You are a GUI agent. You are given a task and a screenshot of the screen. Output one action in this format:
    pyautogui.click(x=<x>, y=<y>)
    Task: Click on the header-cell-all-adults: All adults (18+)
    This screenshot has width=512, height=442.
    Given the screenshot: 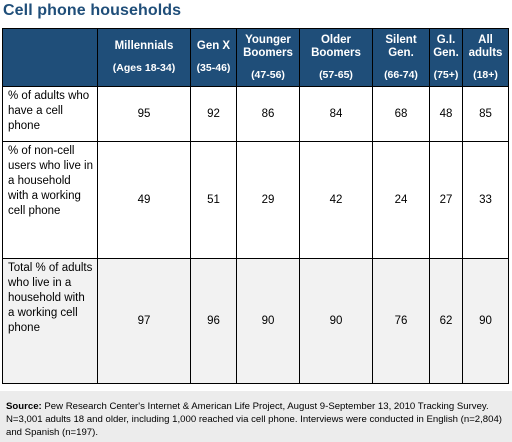 What is the action you would take?
    pyautogui.click(x=485, y=57)
    